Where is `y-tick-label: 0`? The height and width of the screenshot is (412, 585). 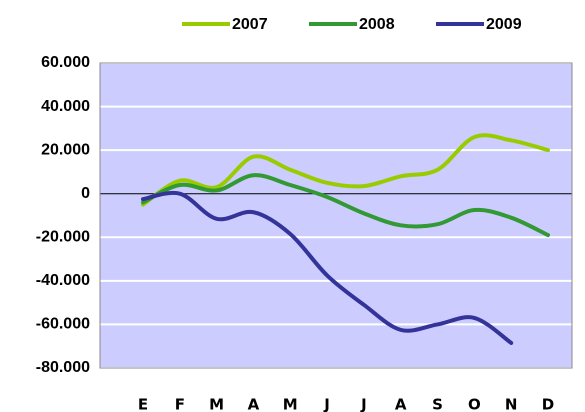 y-tick-label: 0 is located at coordinates (85, 193).